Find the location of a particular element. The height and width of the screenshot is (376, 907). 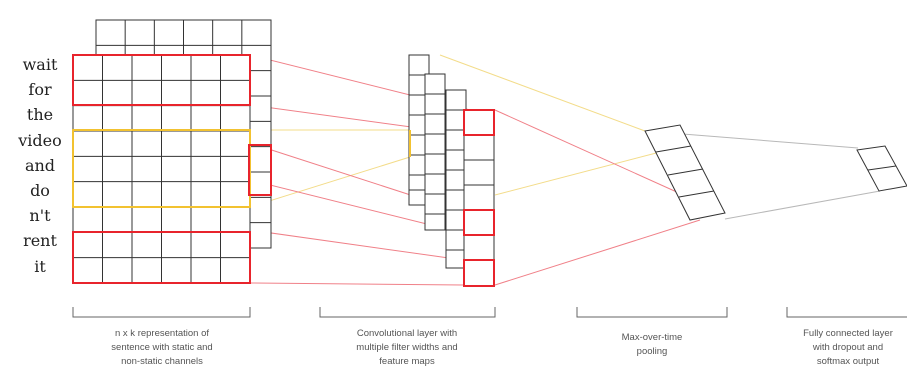

feature-maps is located at coordinates (451, 170).